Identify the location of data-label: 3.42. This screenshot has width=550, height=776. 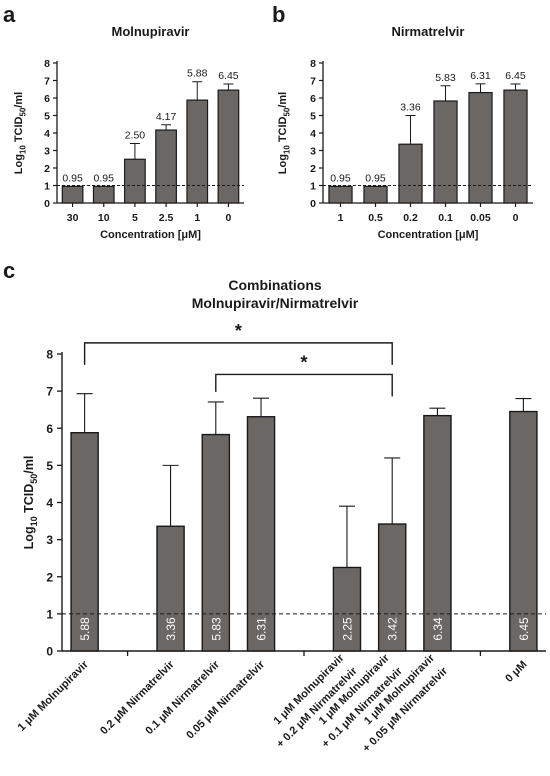
(393, 629).